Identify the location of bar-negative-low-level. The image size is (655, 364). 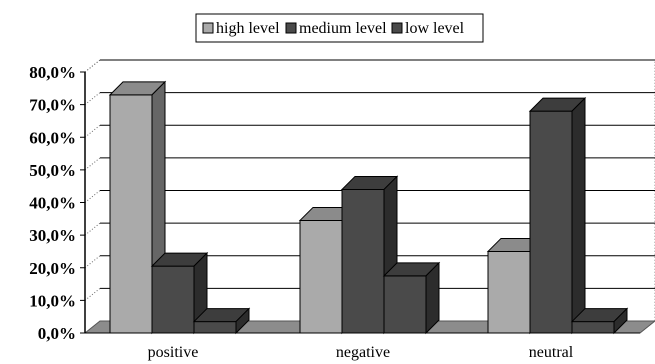
(411, 298).